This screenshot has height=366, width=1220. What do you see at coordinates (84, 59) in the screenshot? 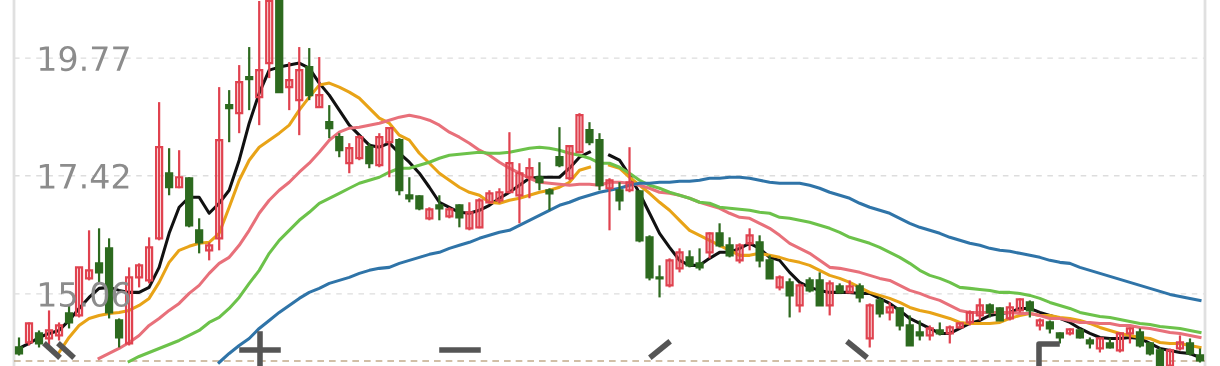
I see `y-tick-label: 19.77` at bounding box center [84, 59].